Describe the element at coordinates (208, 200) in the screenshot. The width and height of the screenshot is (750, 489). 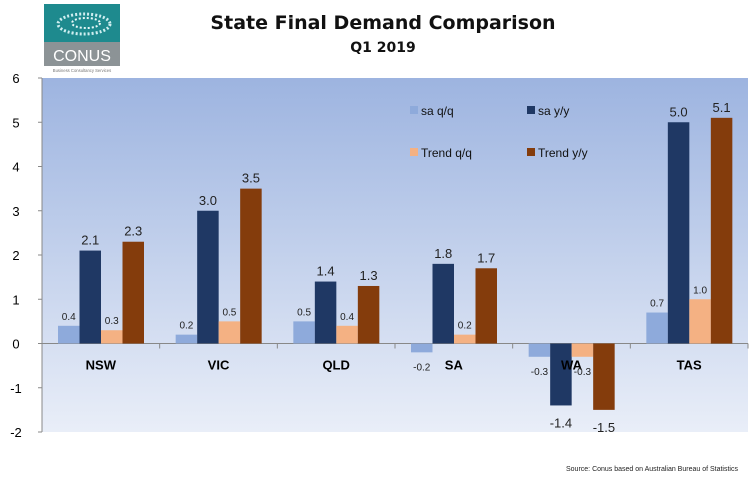
I see `data-label: 3.0` at that location.